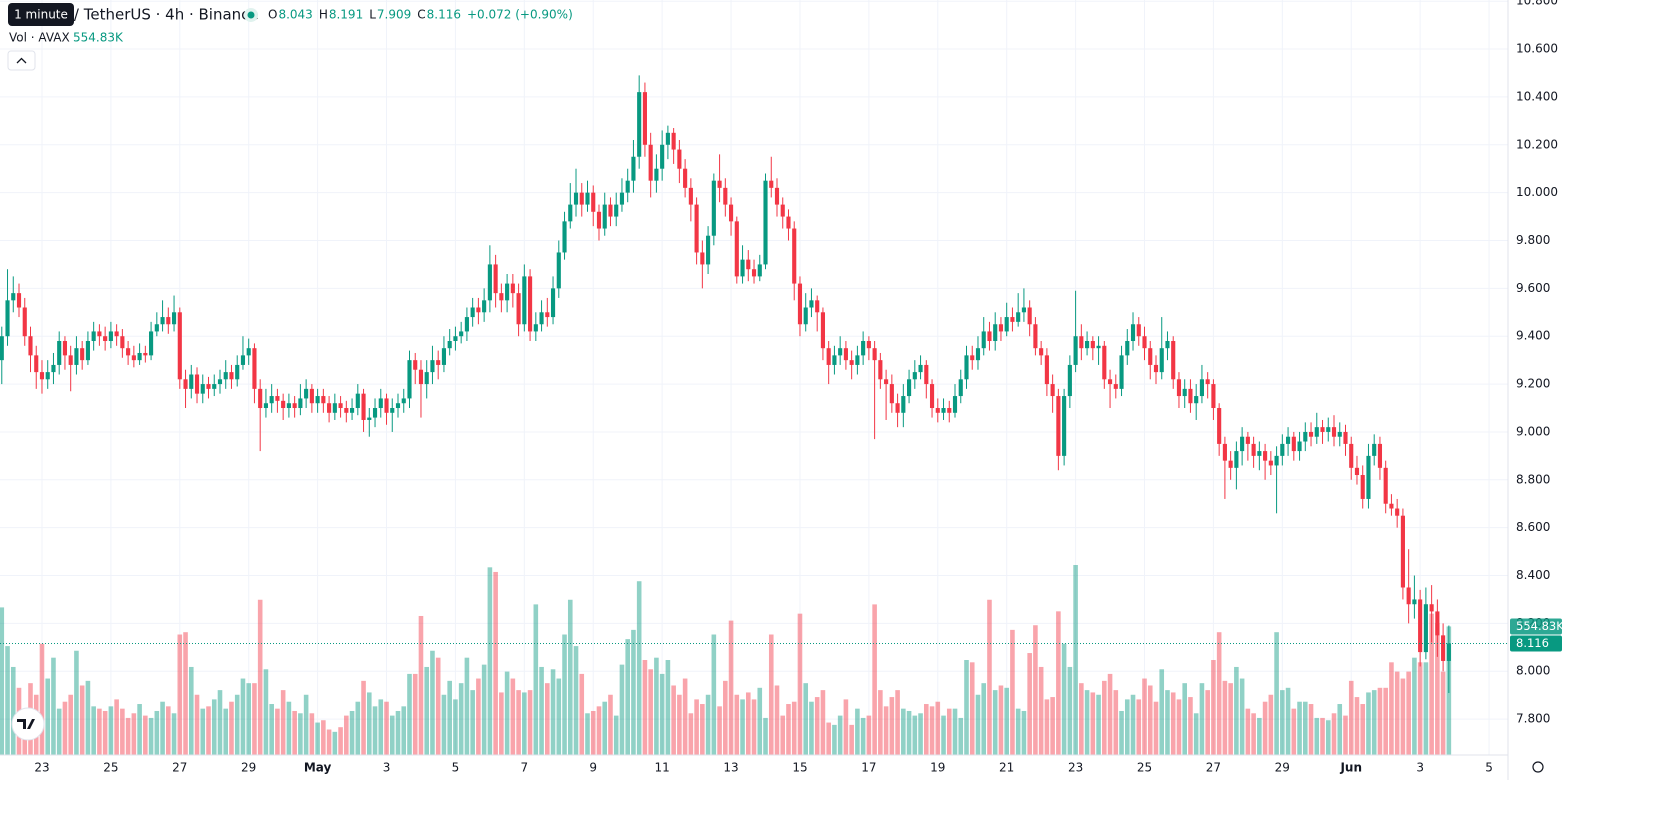  Describe the element at coordinates (39, 38) in the screenshot. I see `volume-title: Vol · AVAX` at that location.